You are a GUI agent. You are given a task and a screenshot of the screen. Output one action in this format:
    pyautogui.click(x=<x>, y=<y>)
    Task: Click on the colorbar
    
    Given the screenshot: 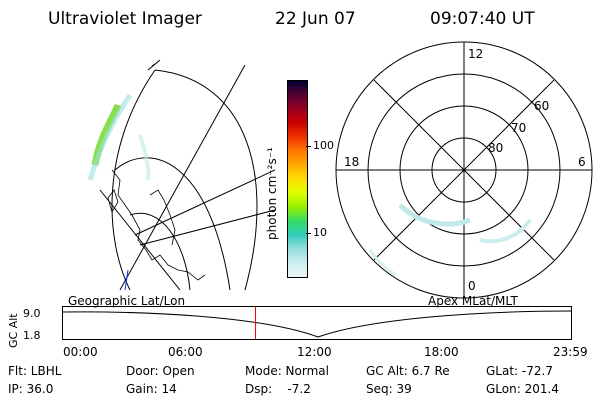 What is the action you would take?
    pyautogui.click(x=297, y=179)
    